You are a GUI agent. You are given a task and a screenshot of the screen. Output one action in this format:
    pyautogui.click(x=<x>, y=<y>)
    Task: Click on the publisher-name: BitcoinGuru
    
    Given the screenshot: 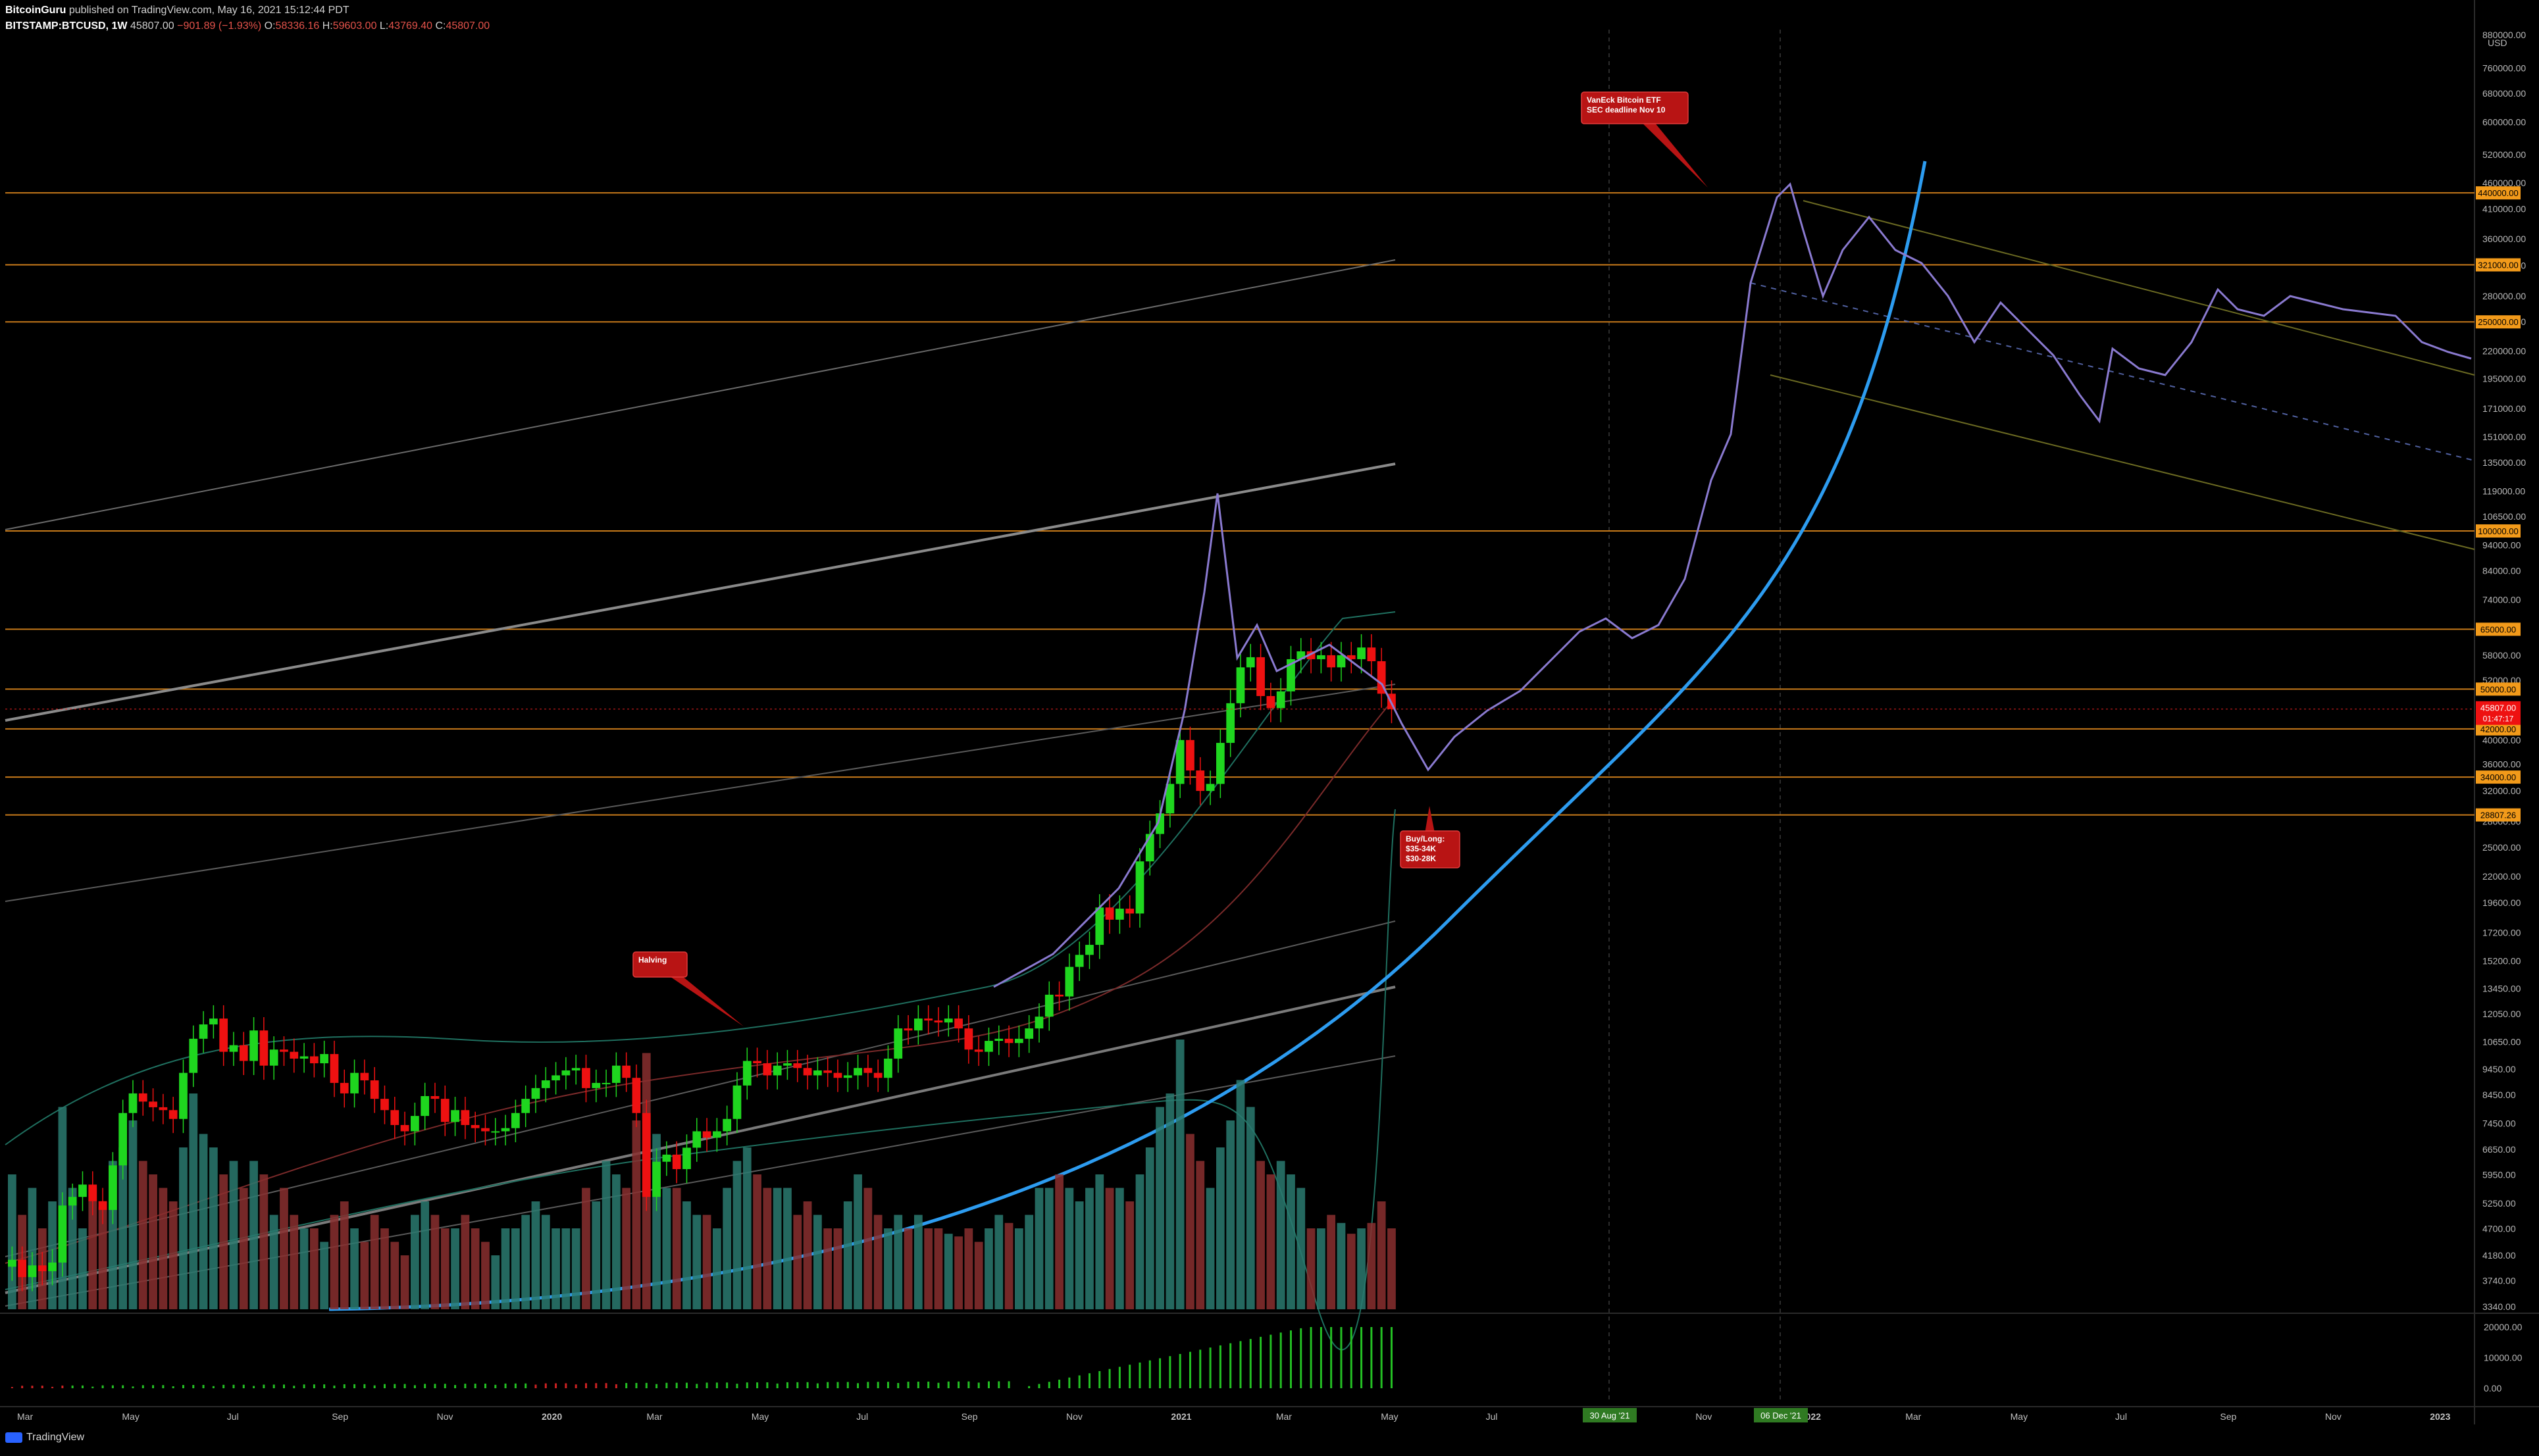 What is the action you would take?
    pyautogui.click(x=36, y=10)
    